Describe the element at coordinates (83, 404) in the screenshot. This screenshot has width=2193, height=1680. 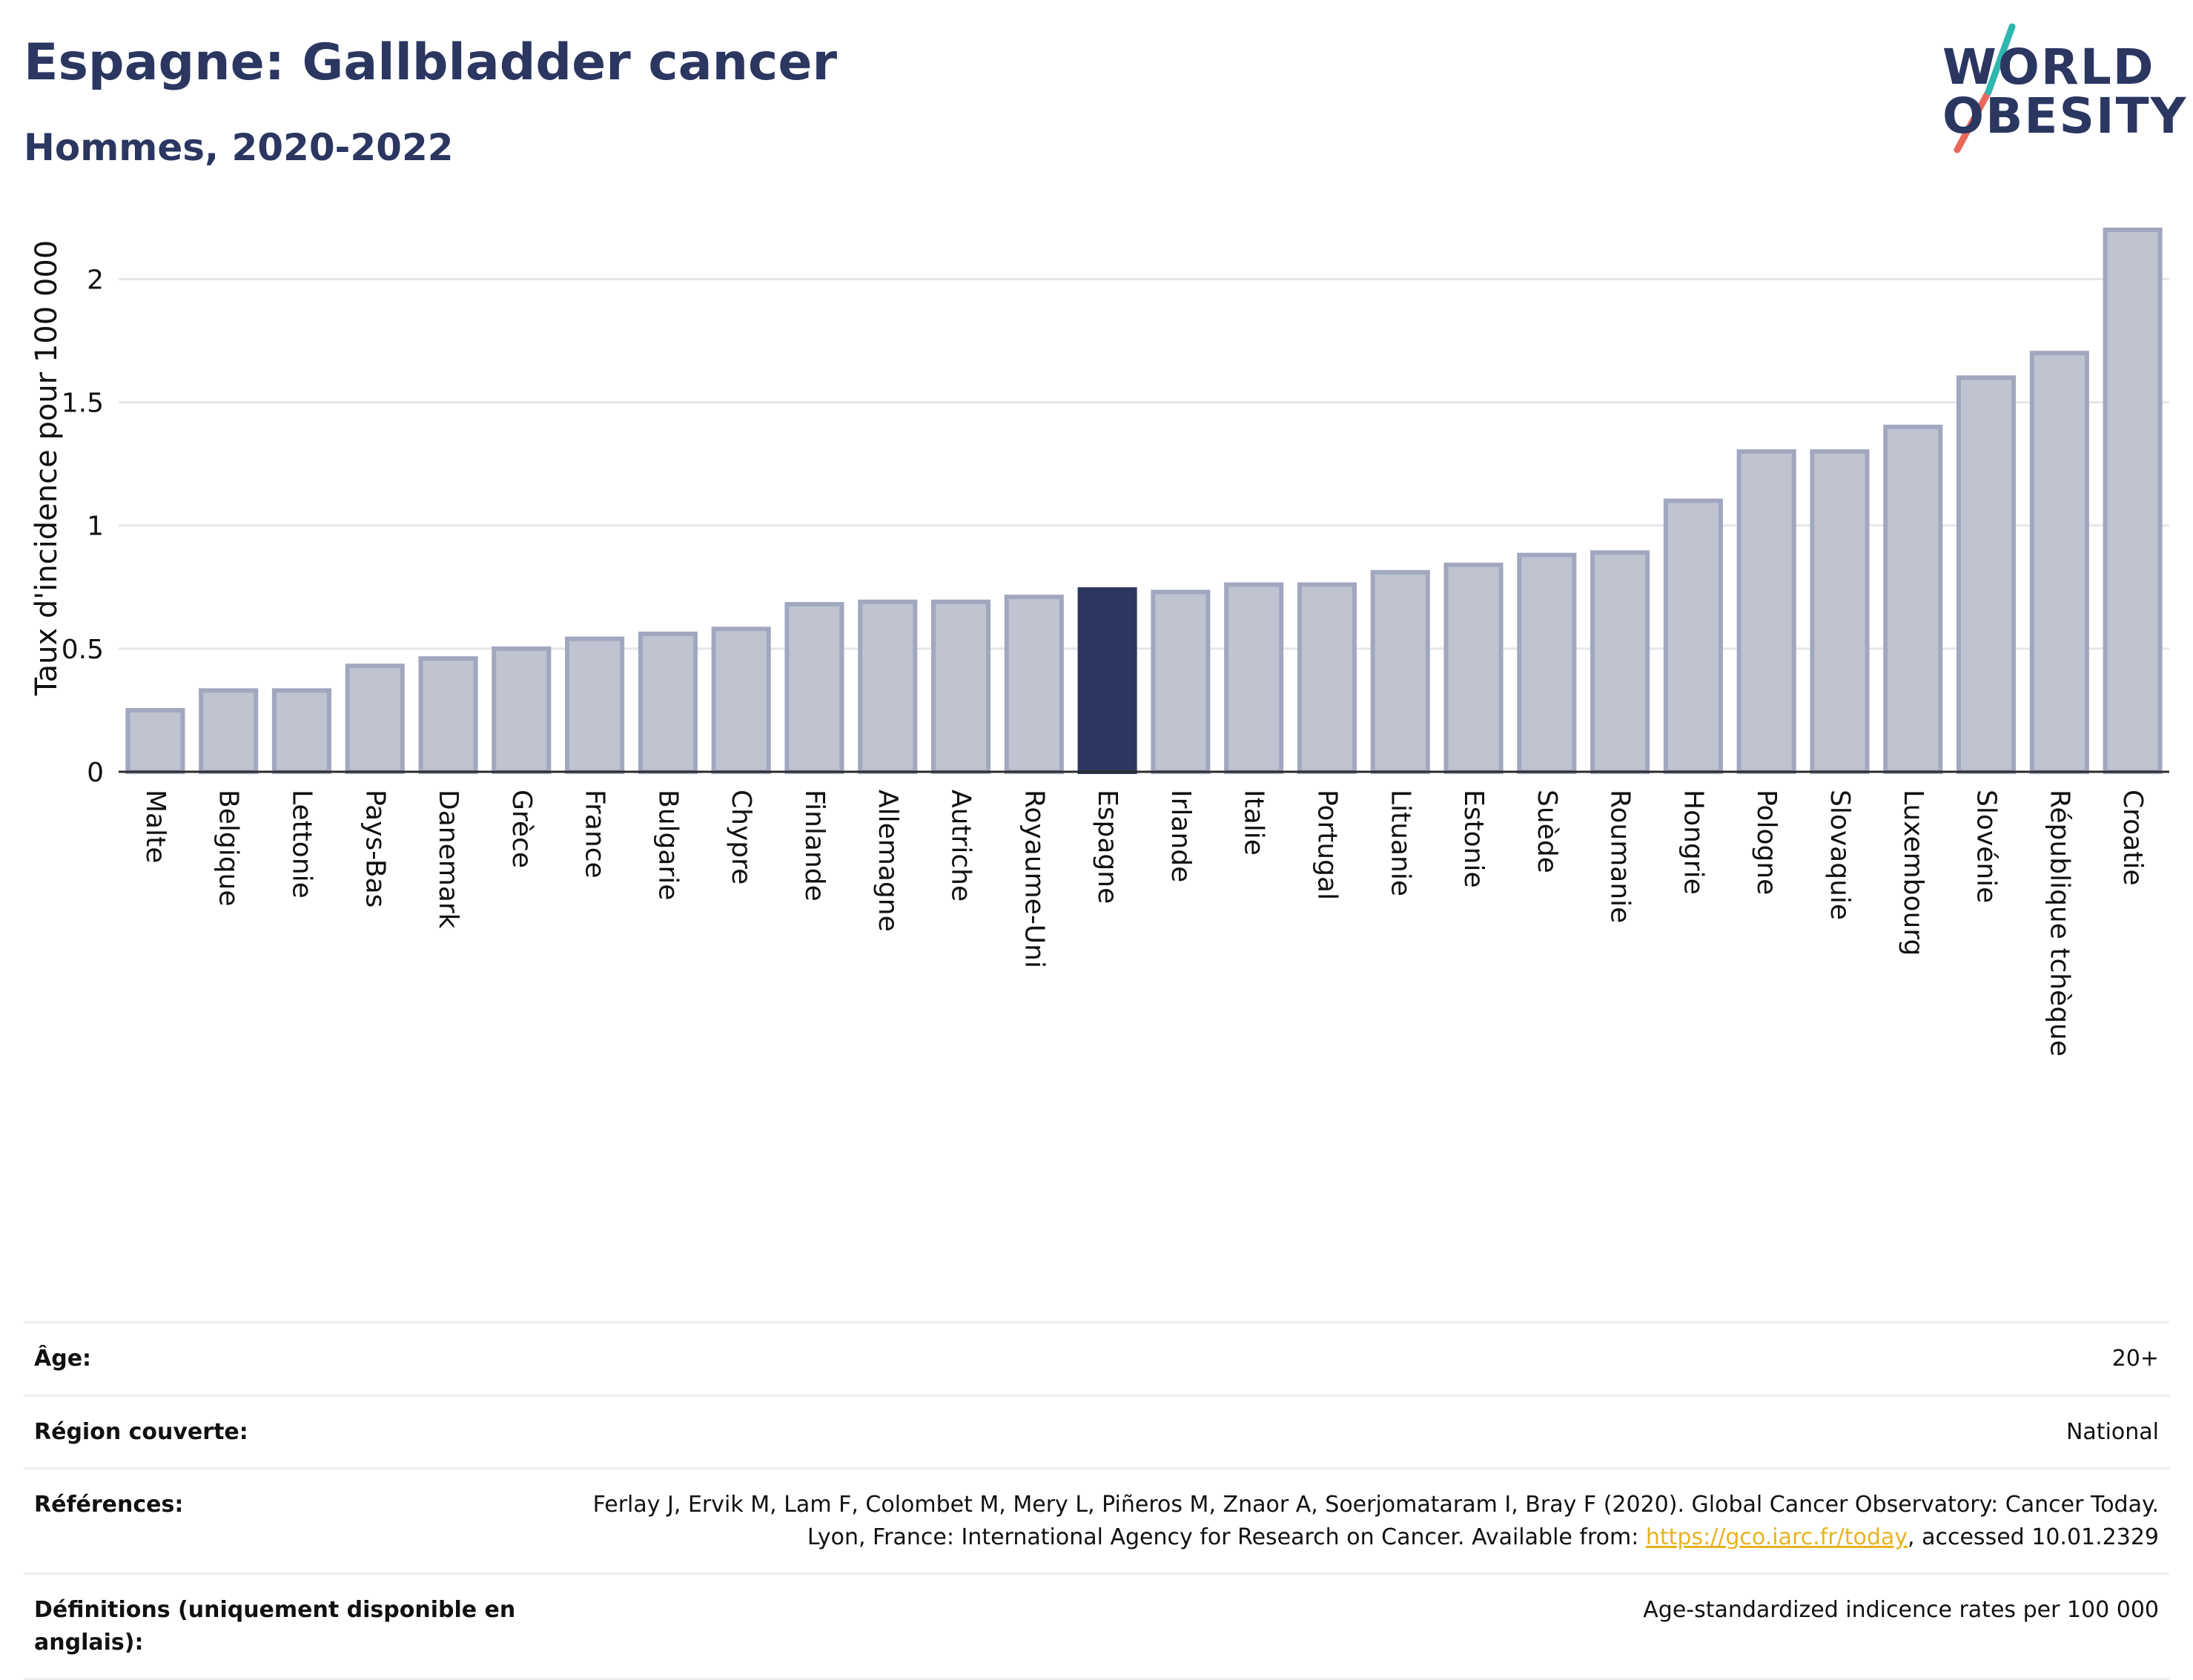
I see `y-tick-label: 1.5` at that location.